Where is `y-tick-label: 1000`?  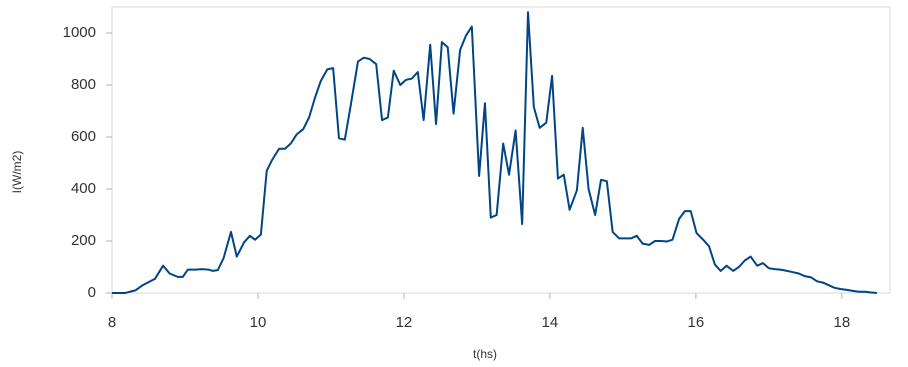
y-tick-label: 1000 is located at coordinates (79, 32).